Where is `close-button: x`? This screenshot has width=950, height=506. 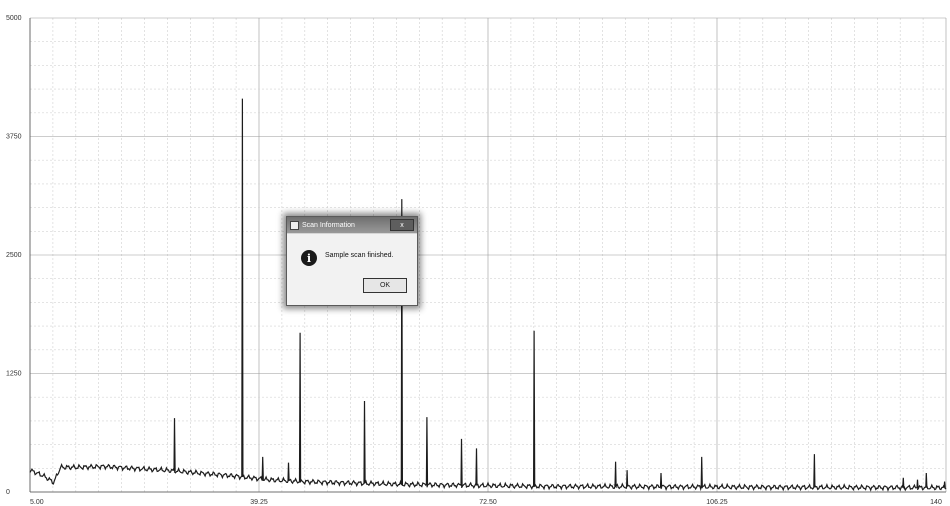
close-button: x is located at coordinates (402, 225).